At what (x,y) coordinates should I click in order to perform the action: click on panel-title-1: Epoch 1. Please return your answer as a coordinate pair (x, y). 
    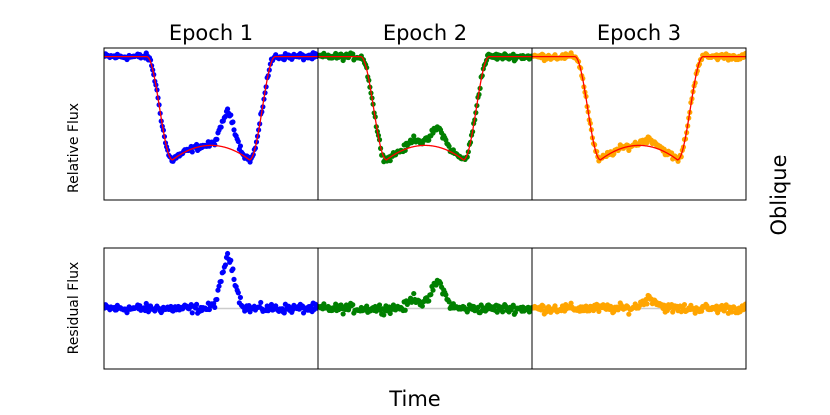
    Looking at the image, I should click on (211, 33).